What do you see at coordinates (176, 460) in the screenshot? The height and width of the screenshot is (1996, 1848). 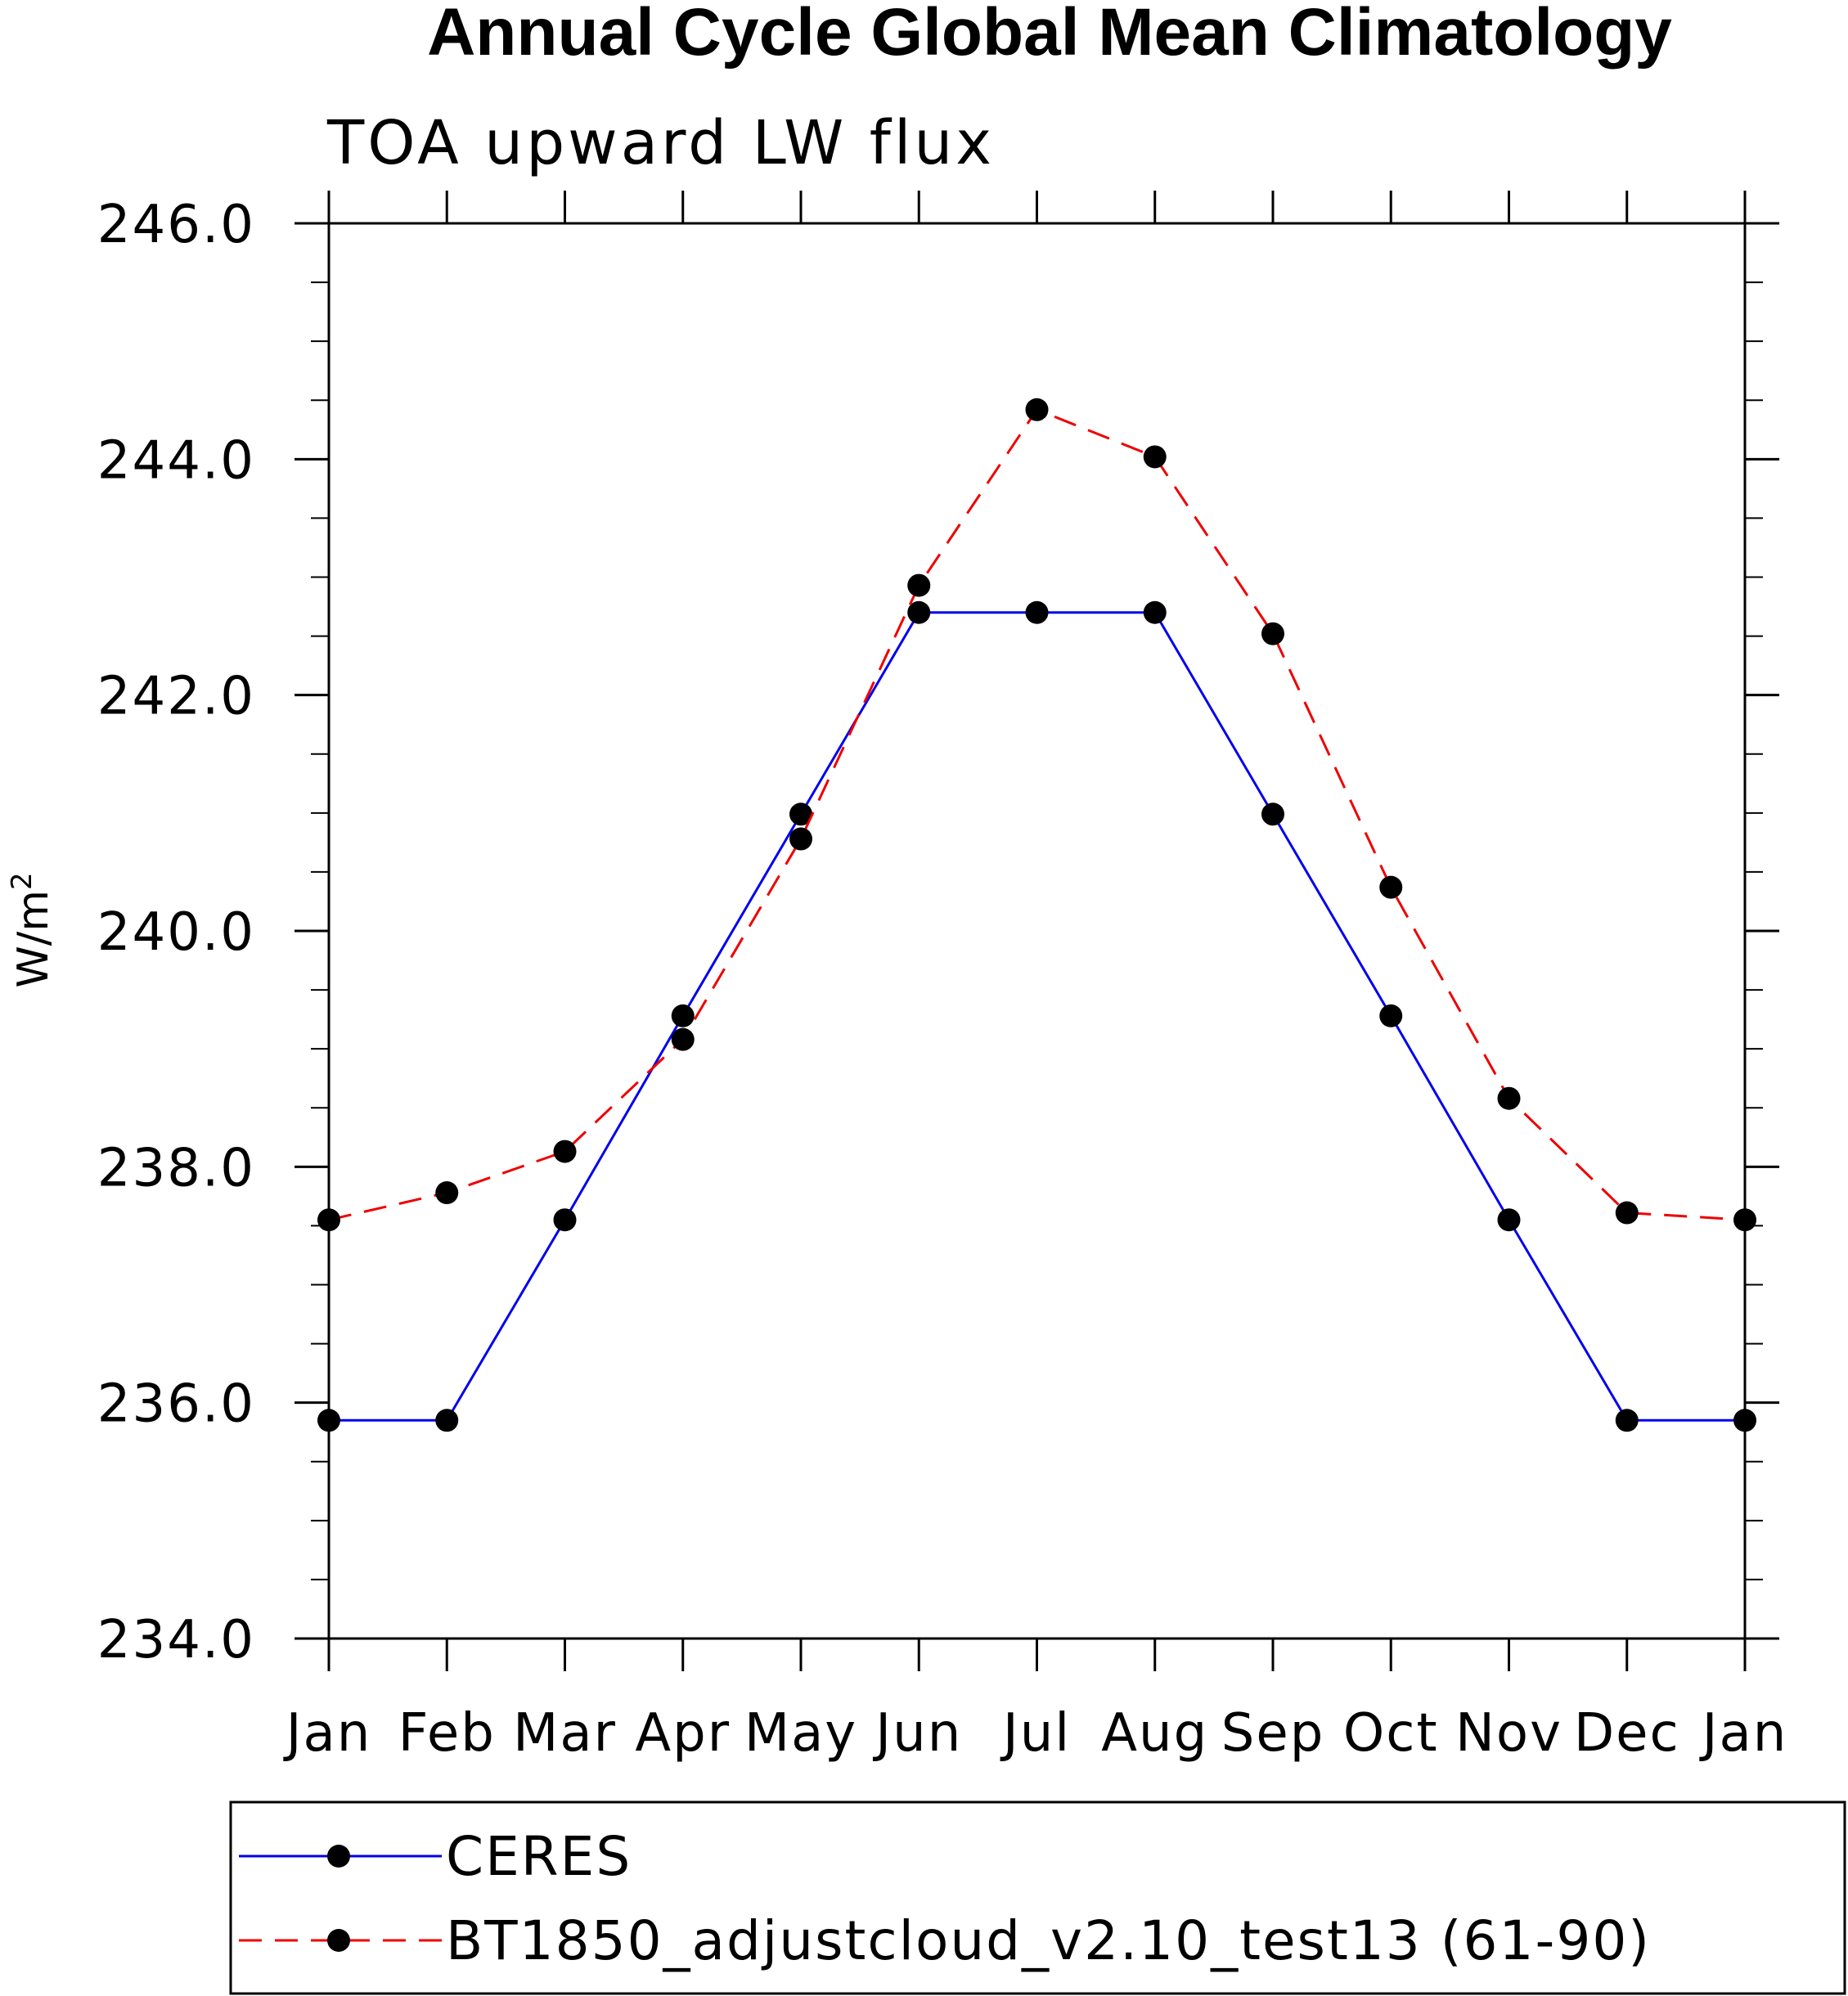 I see `y-tick-label: 244.0` at bounding box center [176, 460].